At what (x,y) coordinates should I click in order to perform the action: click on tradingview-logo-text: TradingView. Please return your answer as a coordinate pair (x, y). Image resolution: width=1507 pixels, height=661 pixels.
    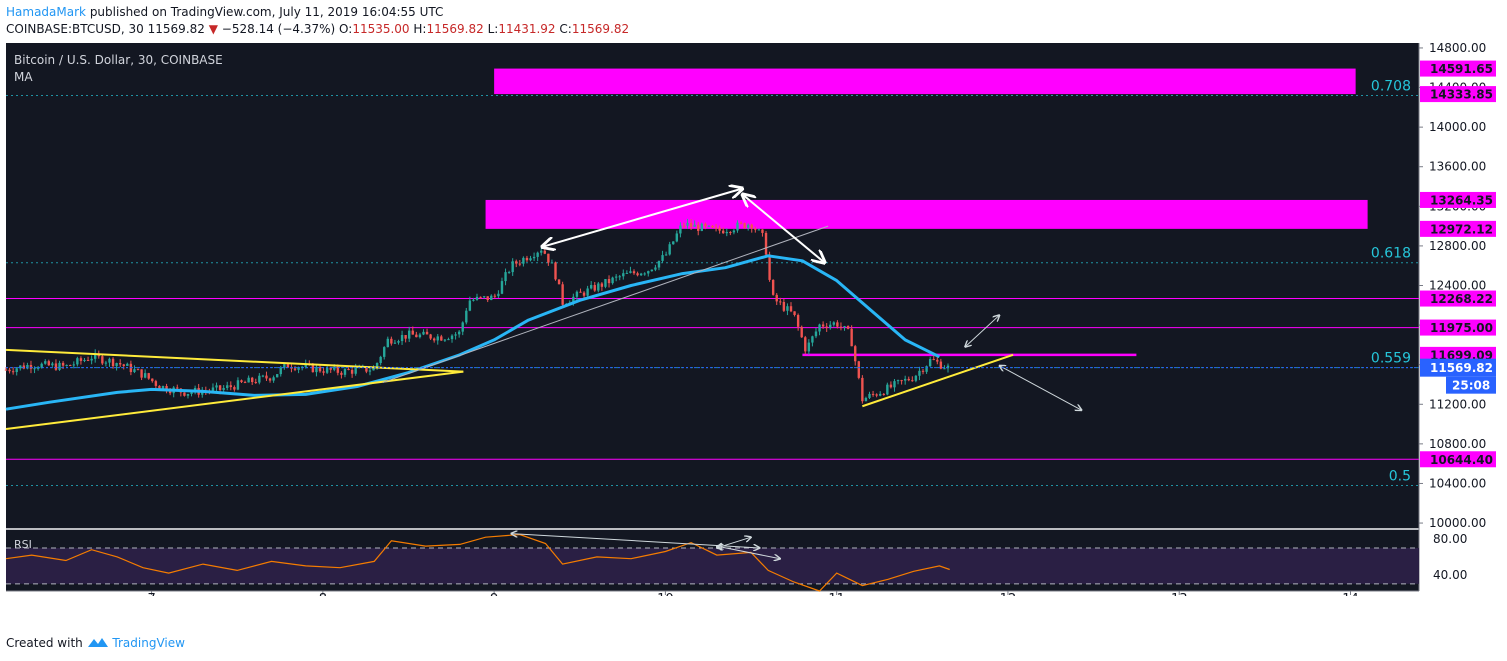
    Looking at the image, I should click on (148, 643).